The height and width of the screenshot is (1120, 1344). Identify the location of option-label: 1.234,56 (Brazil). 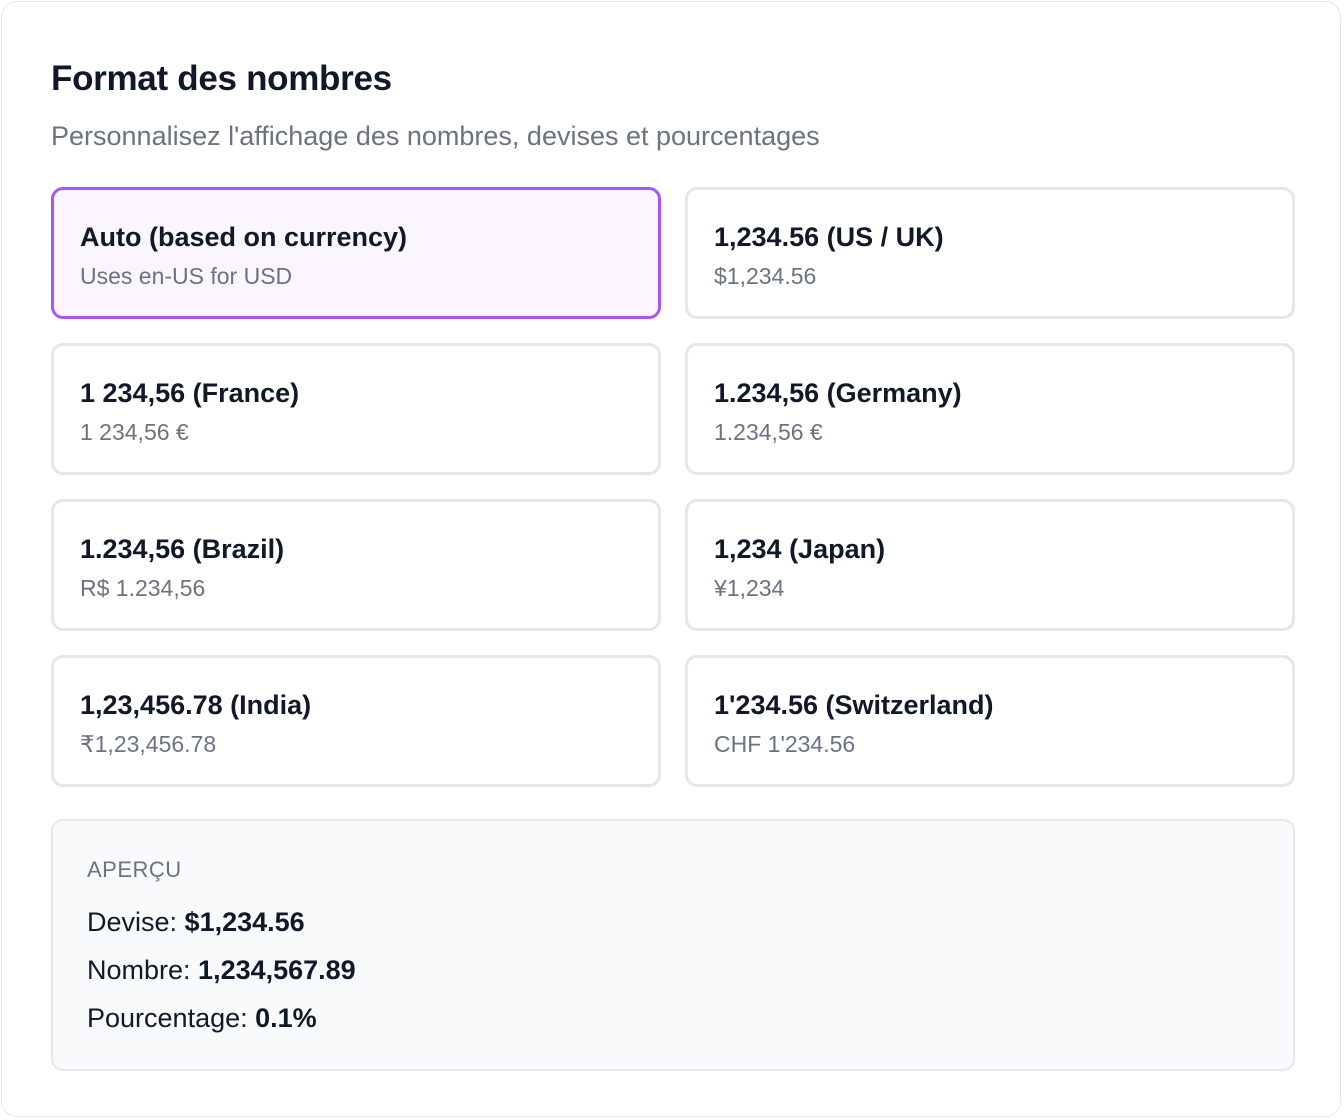
(182, 549).